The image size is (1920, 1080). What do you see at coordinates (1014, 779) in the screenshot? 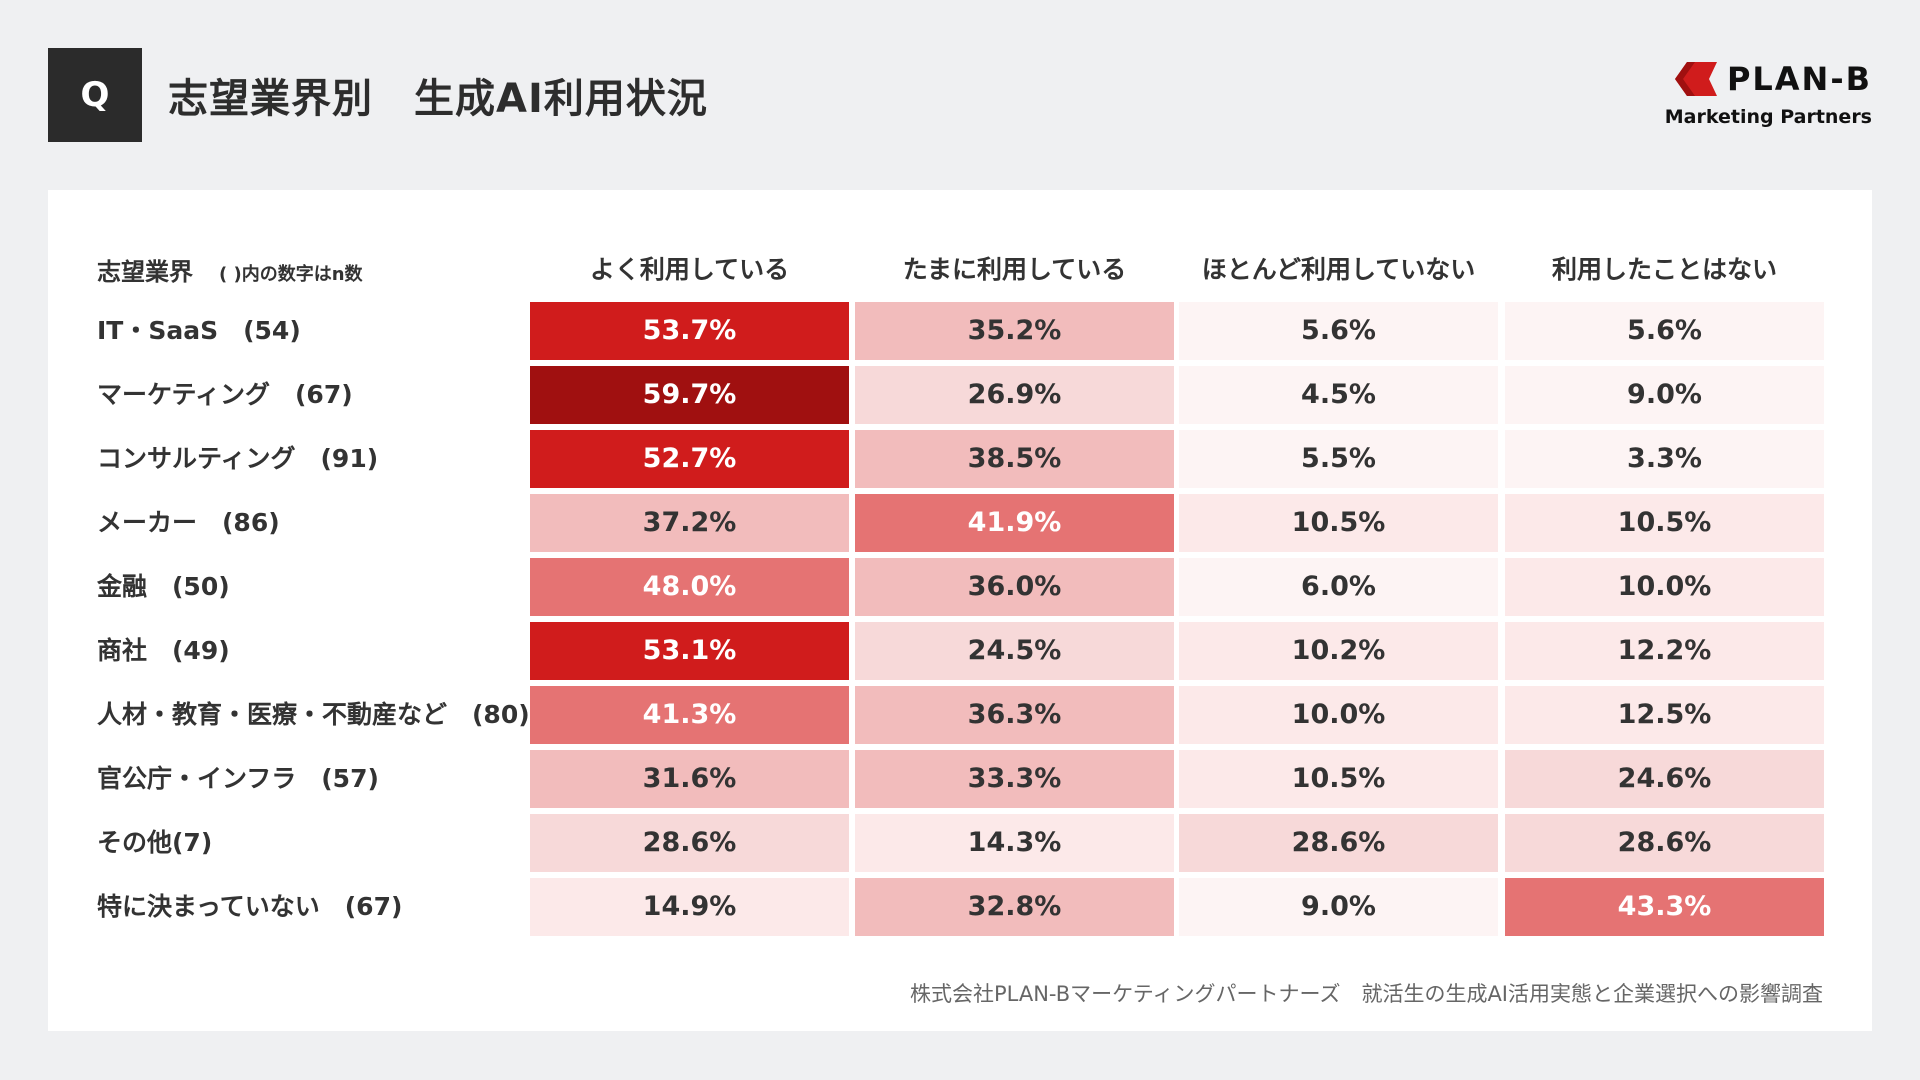
I see `heatmap-cell: 33.3%` at bounding box center [1014, 779].